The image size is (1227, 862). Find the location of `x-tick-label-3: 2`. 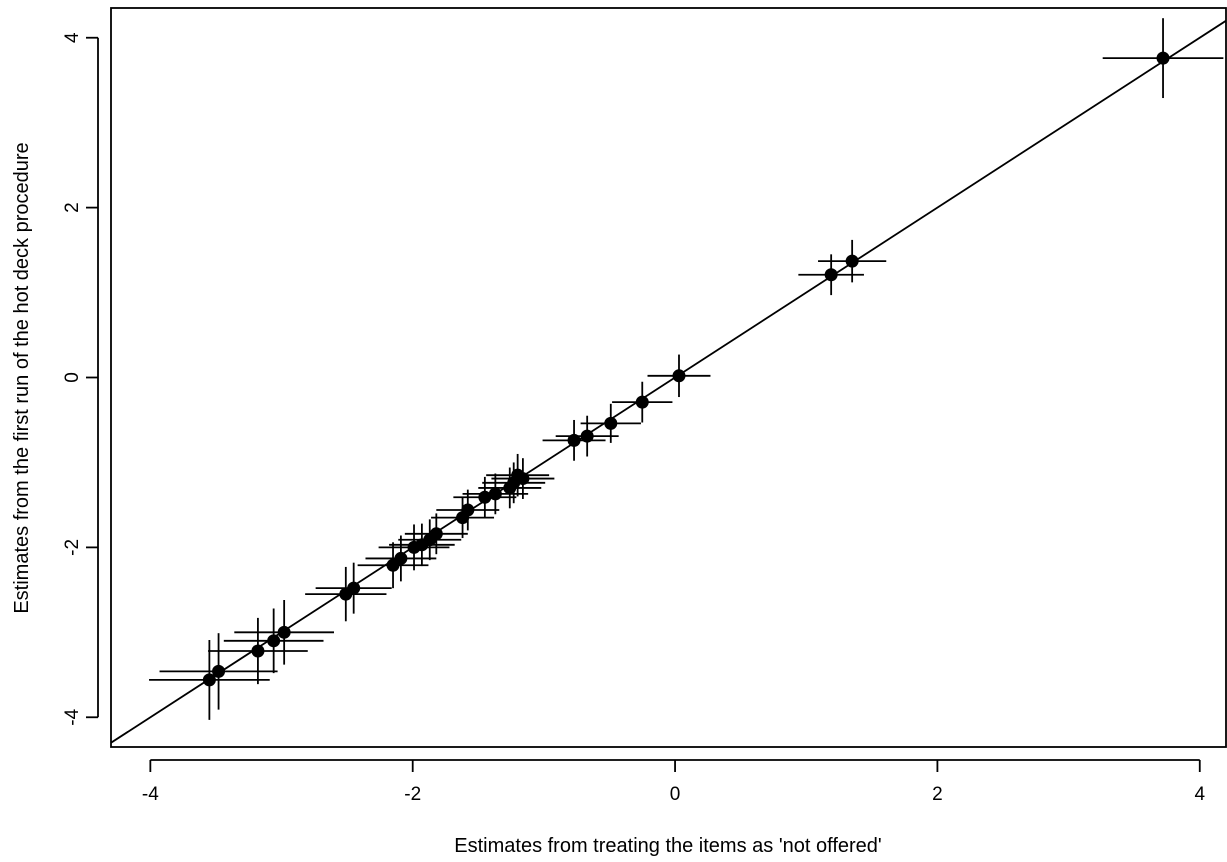

x-tick-label-3: 2 is located at coordinates (937, 794).